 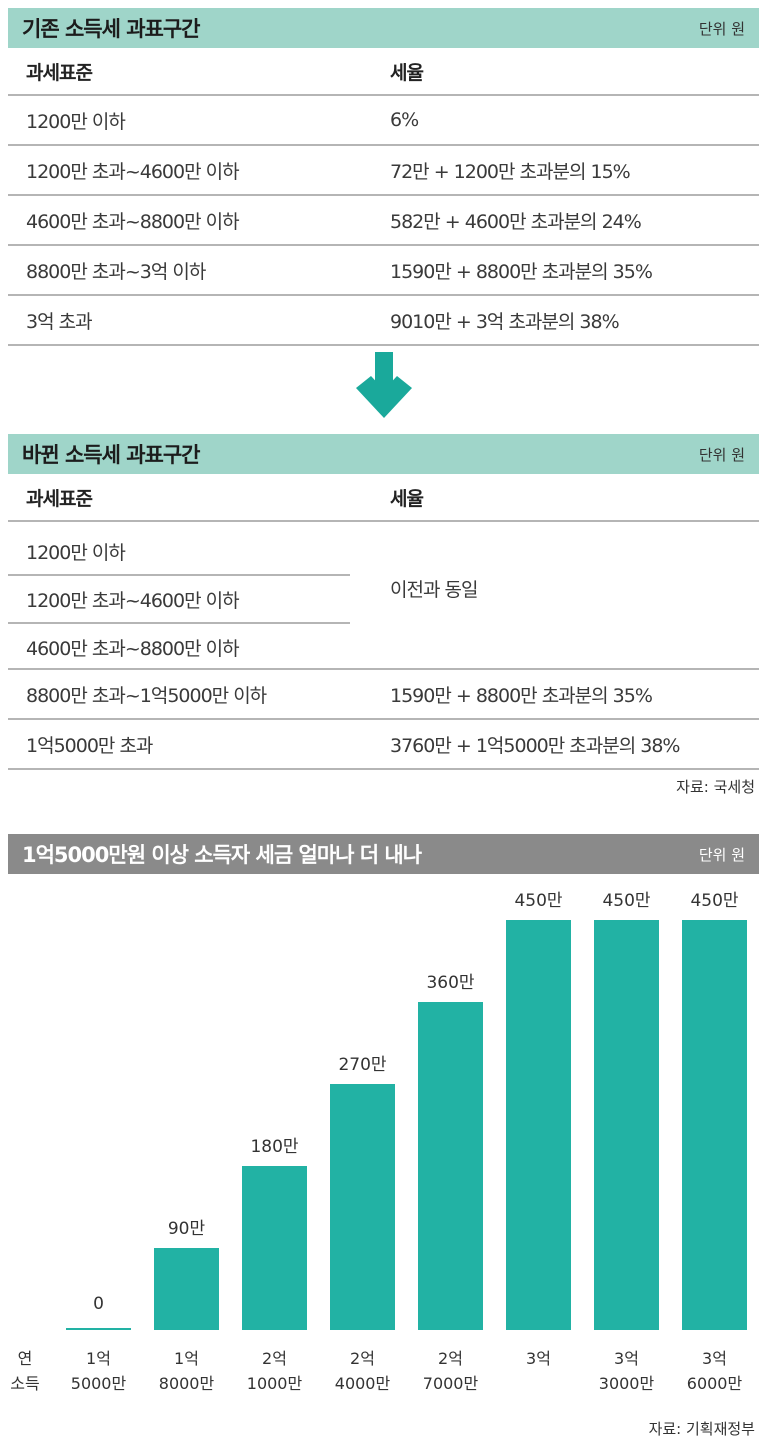 What do you see at coordinates (383, 171) in the screenshot?
I see `table-row: 1200만 초과~4600만 이하 72만 + 1200만 초과분의 15%` at bounding box center [383, 171].